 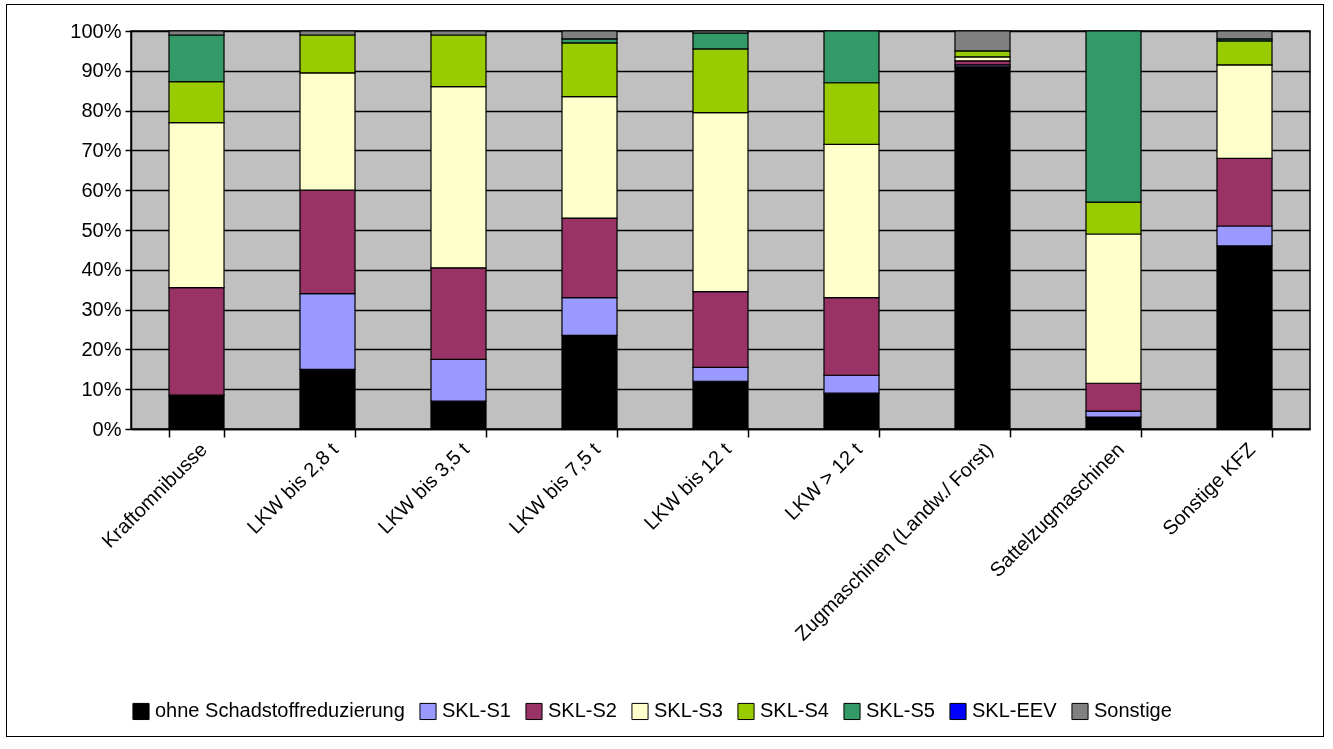 I want to click on legend-label: SKL-S4, so click(x=794, y=710).